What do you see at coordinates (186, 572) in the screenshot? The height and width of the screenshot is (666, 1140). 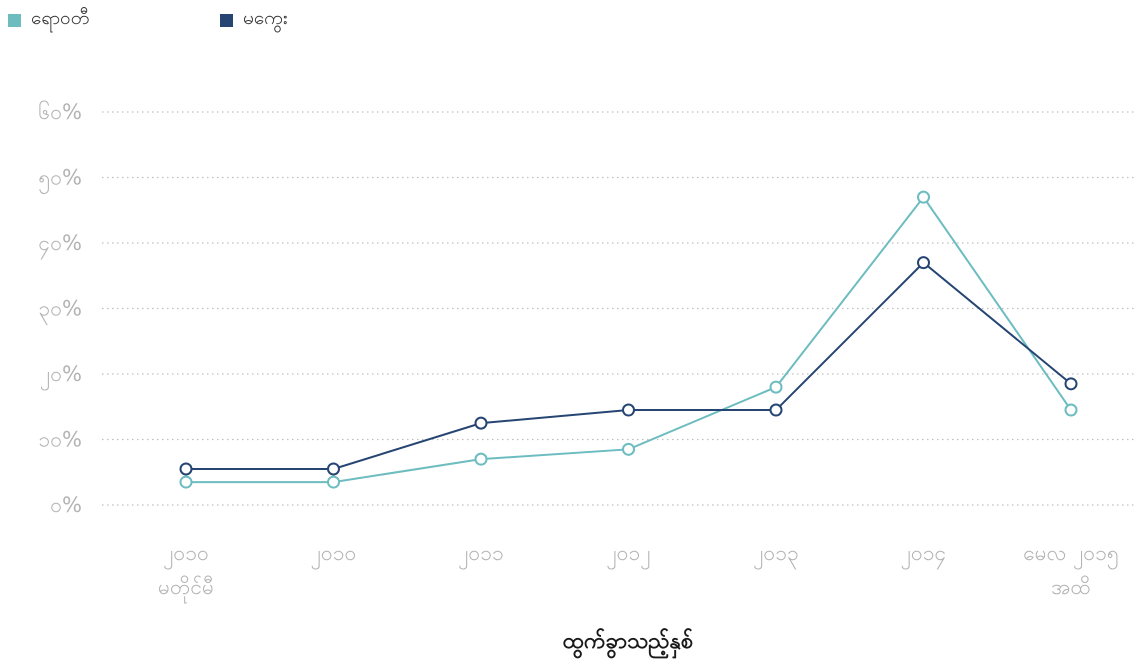 I see `x-tick-label-0: ၂၀၁၀မတိုင်မီ` at bounding box center [186, 572].